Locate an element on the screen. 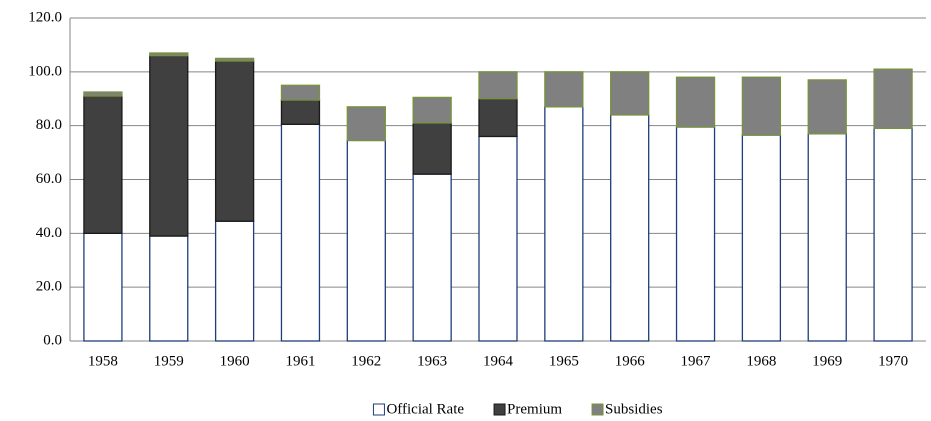 This screenshot has width=931, height=421. y-tick-label: 60.0 is located at coordinates (49, 179).